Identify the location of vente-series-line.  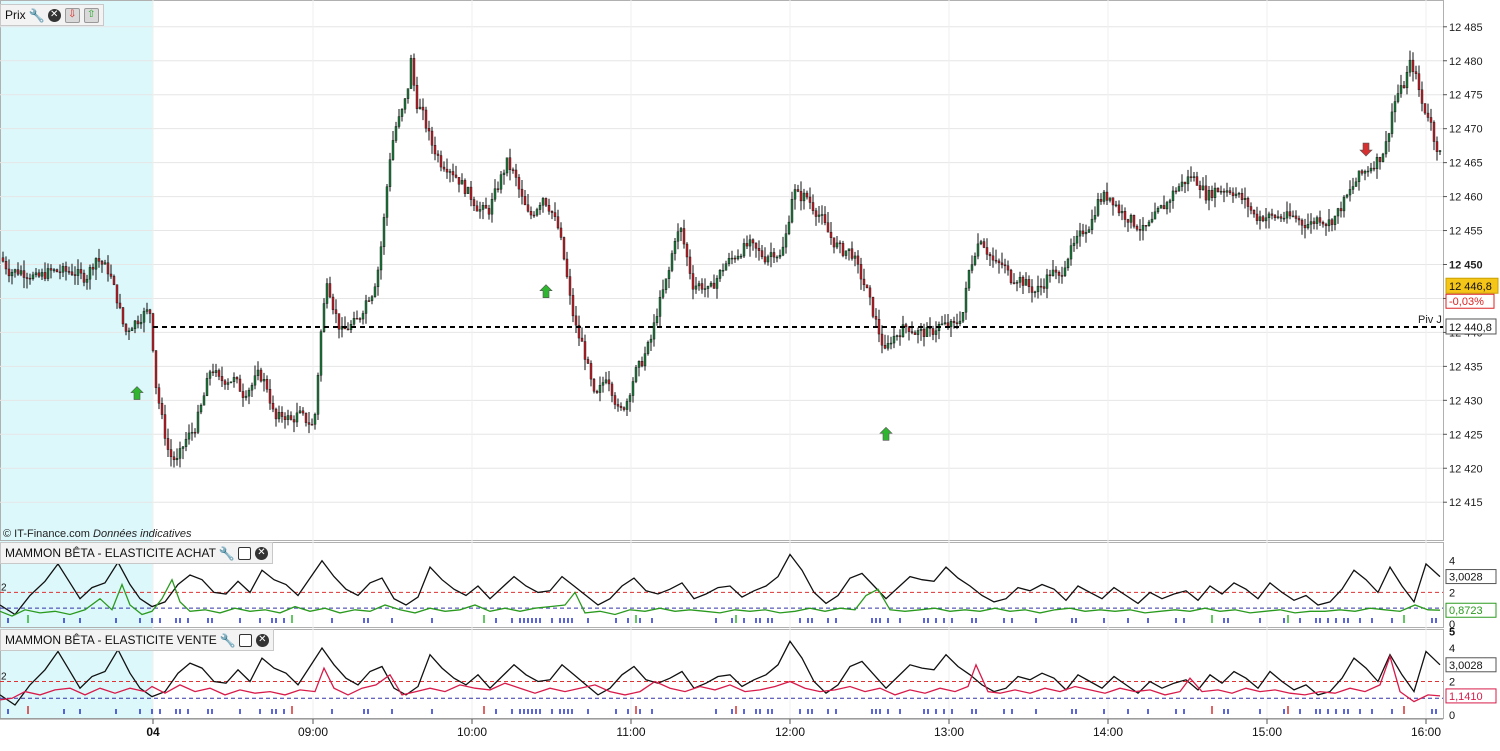
(720, 678).